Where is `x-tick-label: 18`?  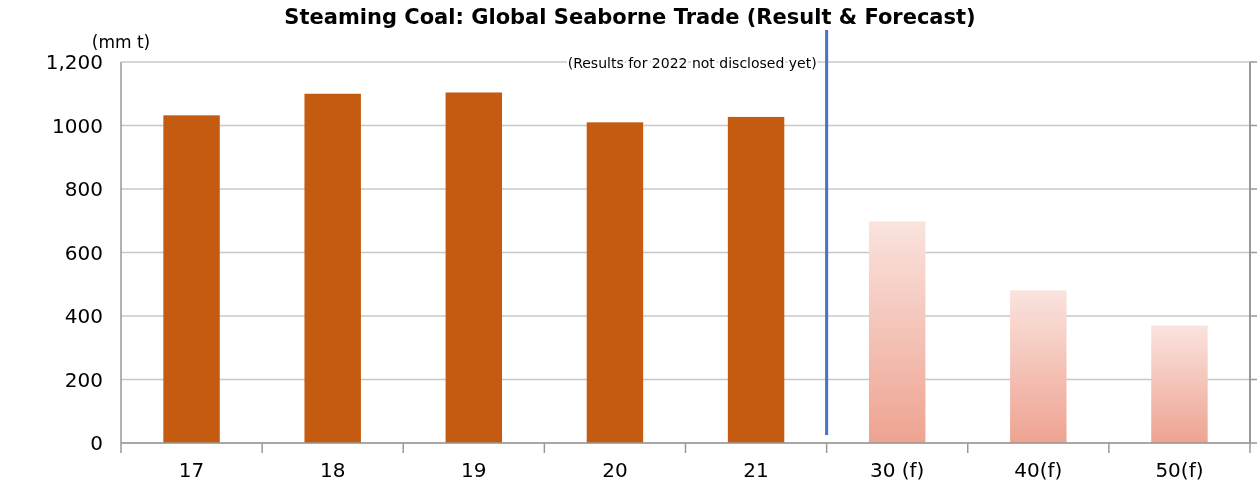
x-tick-label: 18 is located at coordinates (332, 470).